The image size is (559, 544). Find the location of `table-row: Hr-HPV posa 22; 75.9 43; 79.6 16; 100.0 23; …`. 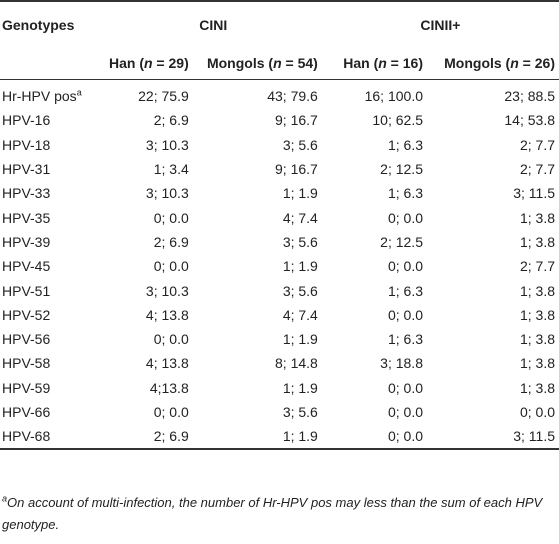

table-row: Hr-HPV posa 22; 75.9 43; 79.6 16; 100.0 23; … is located at coordinates (279, 94).